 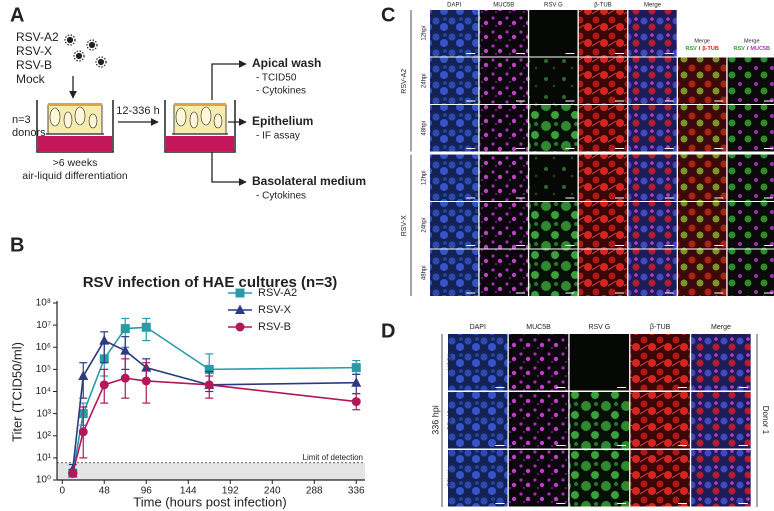 I want to click on output-item: - Cytokines, so click(x=281, y=196).